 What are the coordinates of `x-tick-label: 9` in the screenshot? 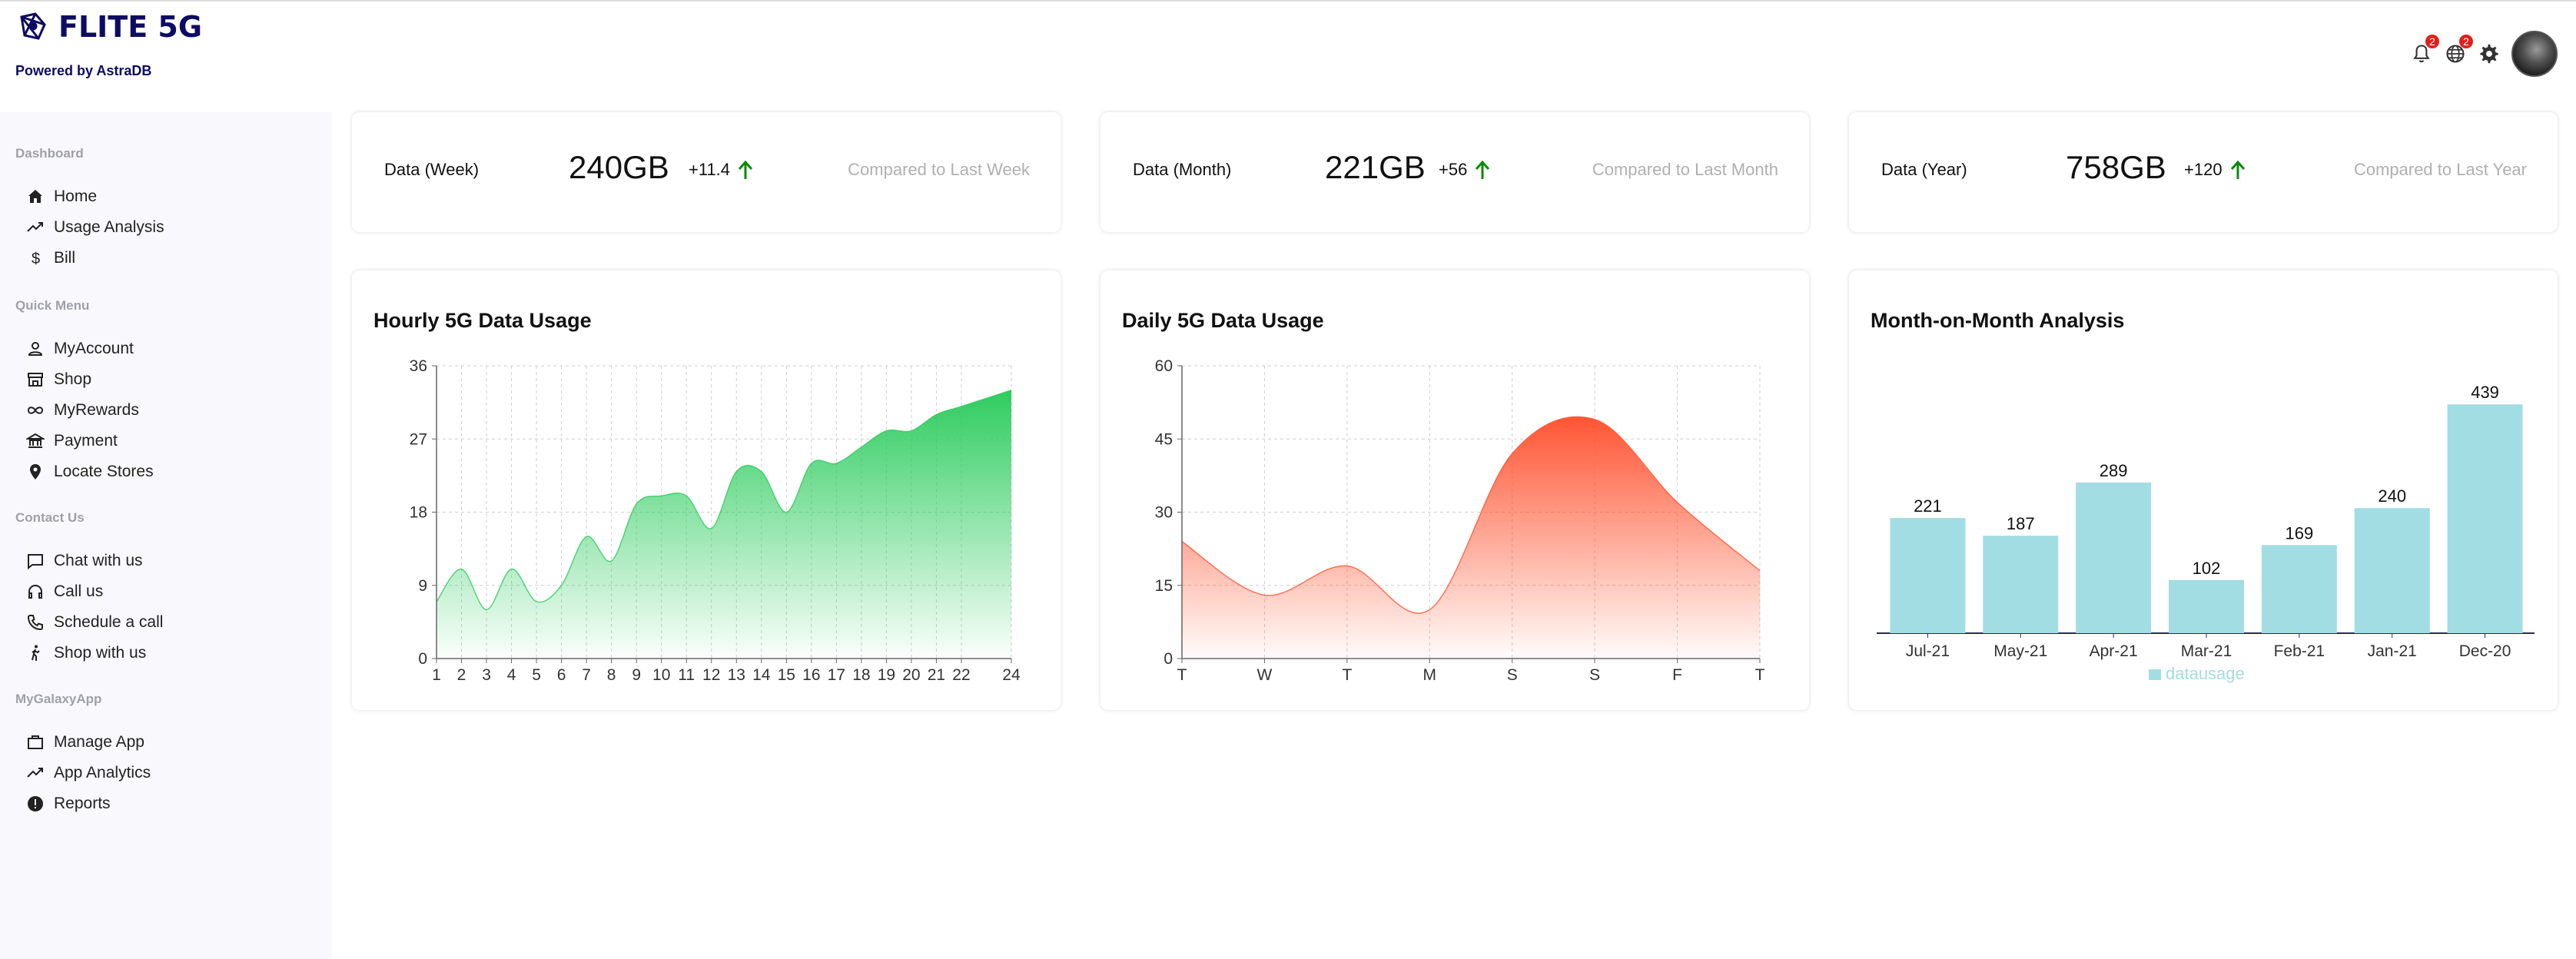 It's located at (636, 675).